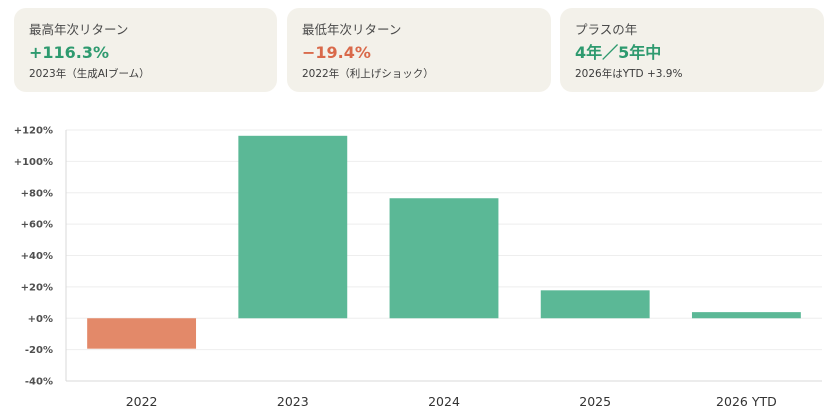  What do you see at coordinates (89, 74) in the screenshot?
I see `card-note: 2023年（生成AIブーム）` at bounding box center [89, 74].